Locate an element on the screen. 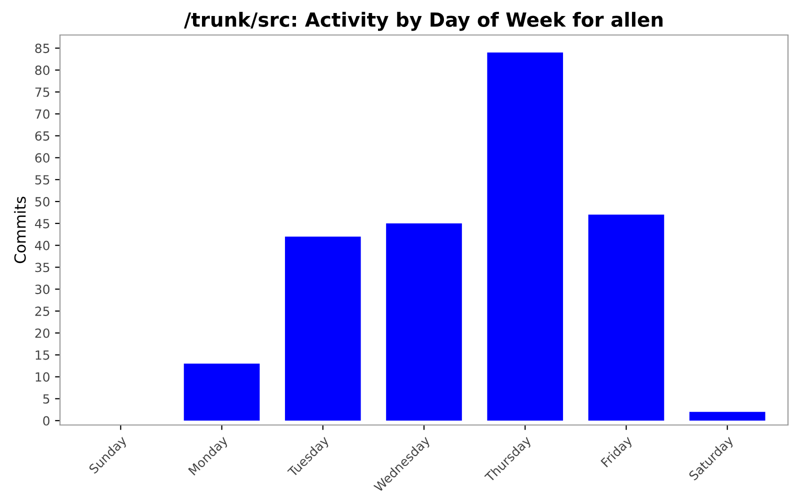 The height and width of the screenshot is (500, 800). y-tick-label: 55 is located at coordinates (42, 180).